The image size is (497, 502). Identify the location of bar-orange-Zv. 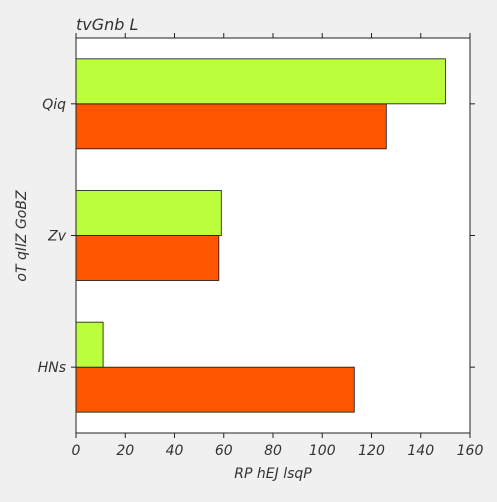
(147, 258).